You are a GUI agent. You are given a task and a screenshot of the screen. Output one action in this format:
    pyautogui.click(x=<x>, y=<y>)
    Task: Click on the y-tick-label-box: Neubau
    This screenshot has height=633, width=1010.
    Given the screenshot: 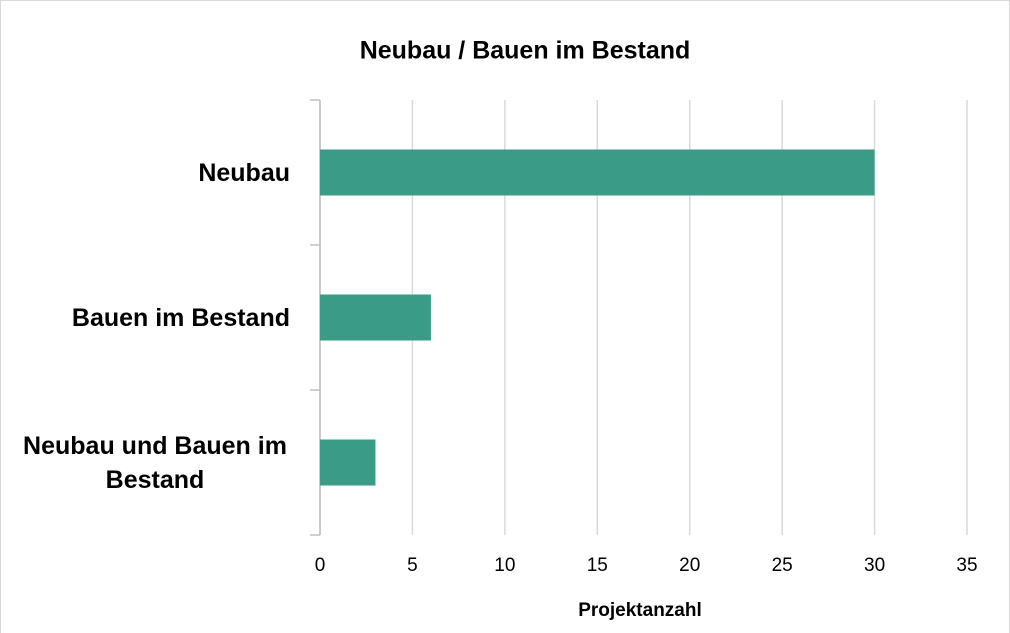 What is the action you would take?
    pyautogui.click(x=244, y=173)
    